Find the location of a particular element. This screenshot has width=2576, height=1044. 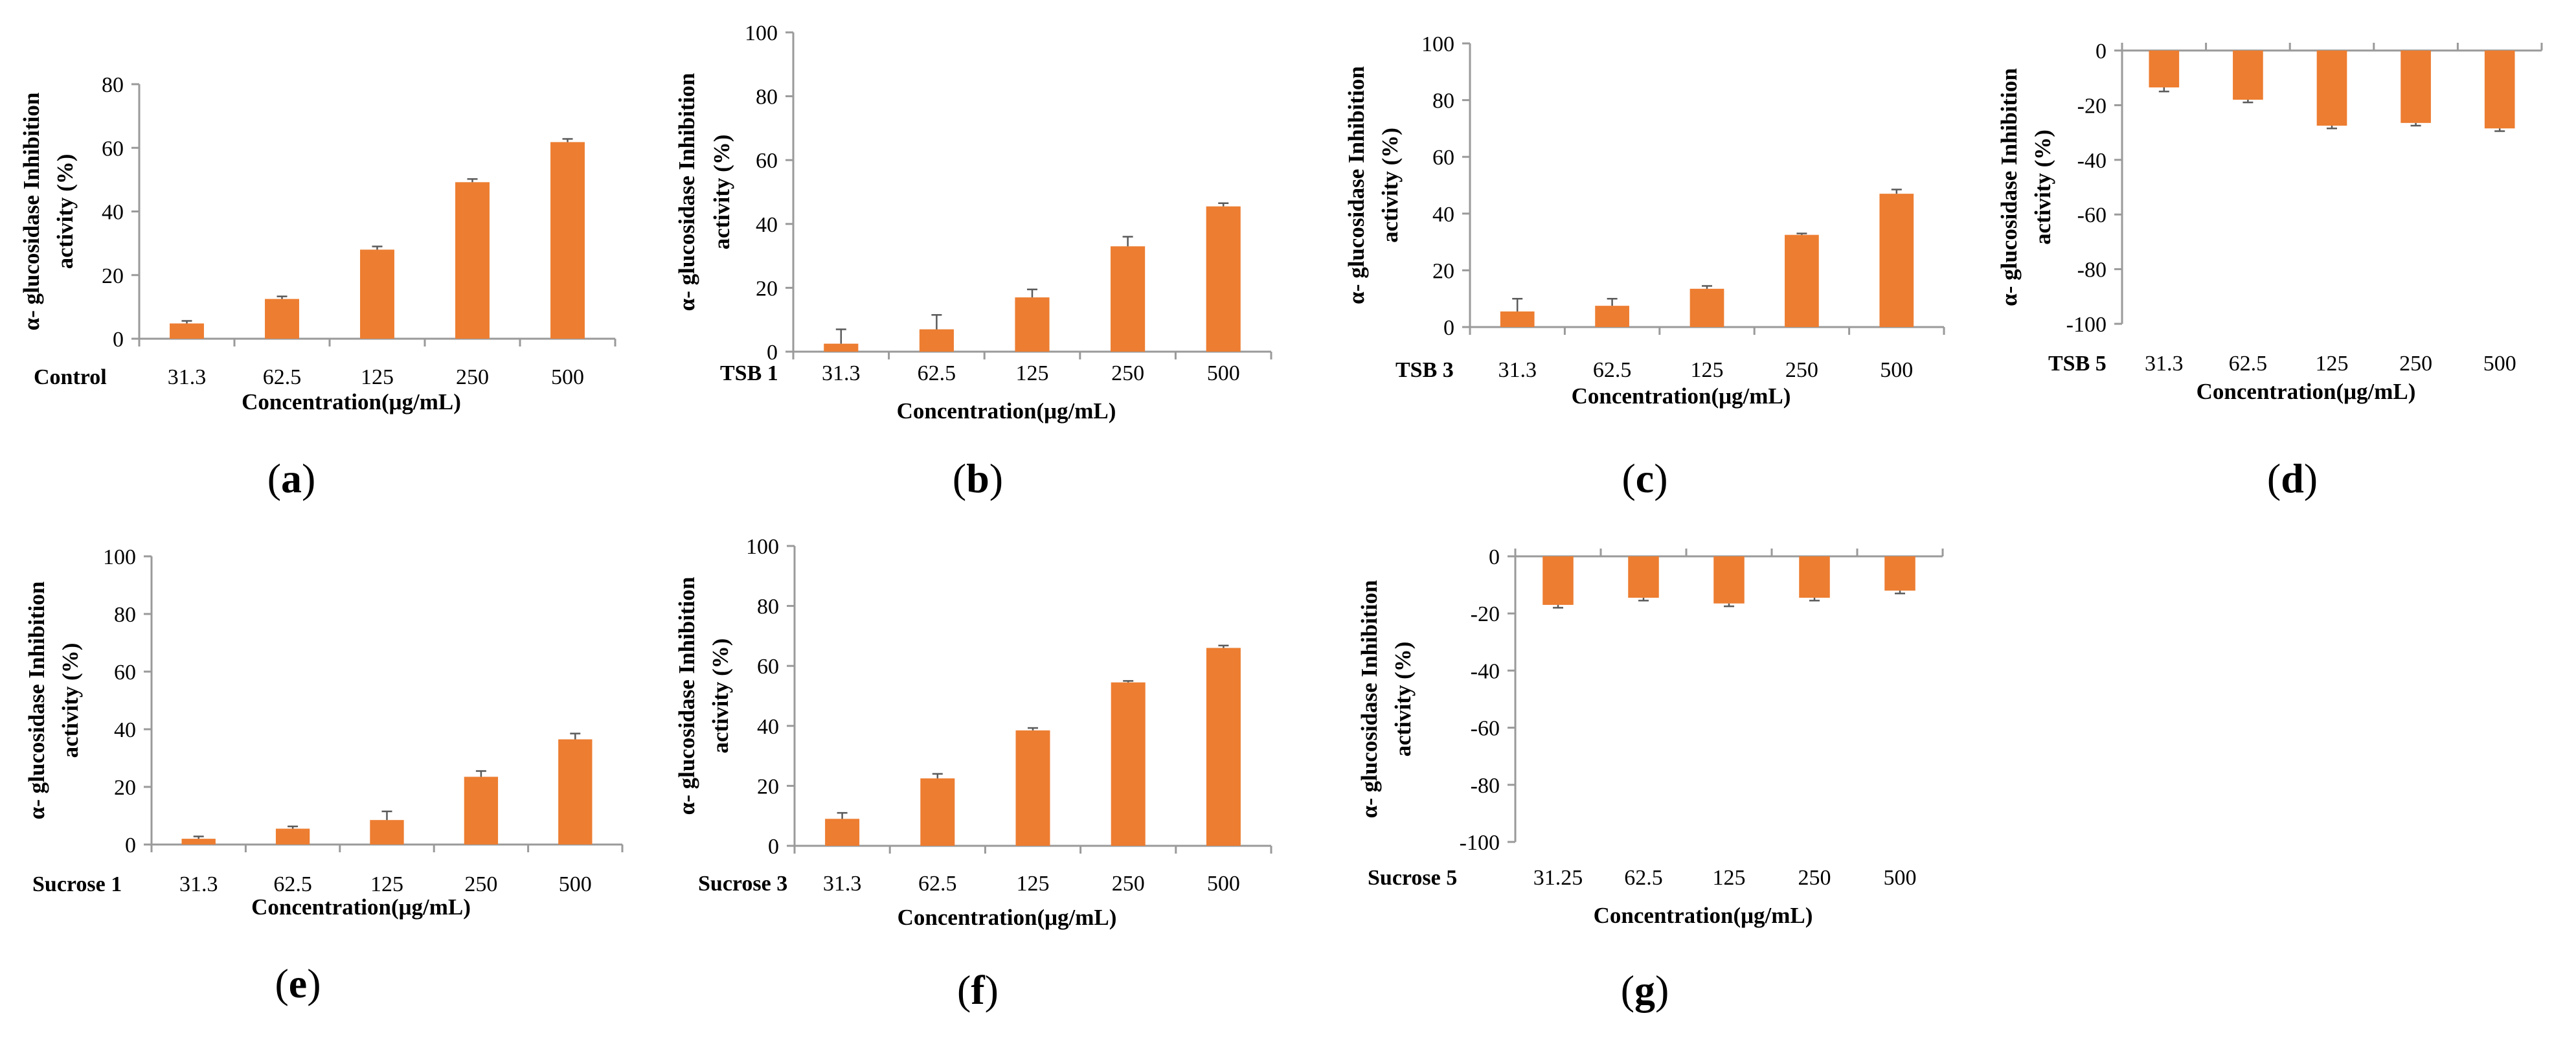

x-tick-label: 31.25 is located at coordinates (1558, 878).